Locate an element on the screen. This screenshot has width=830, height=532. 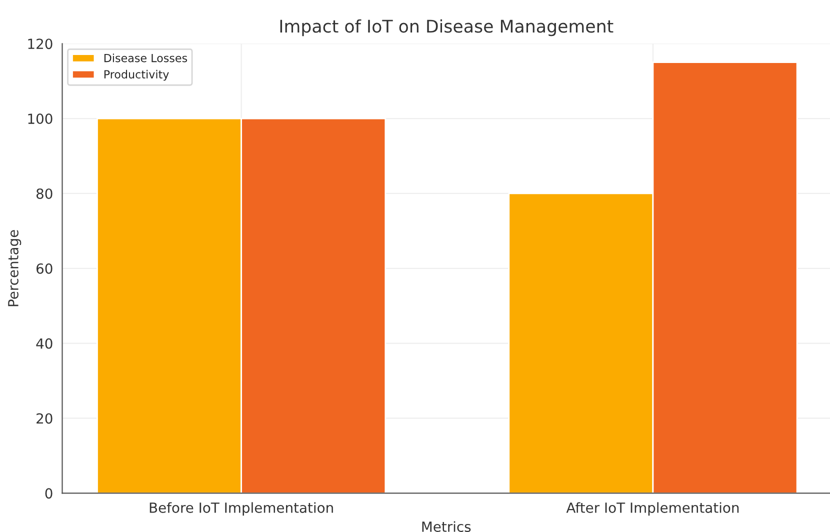
y-axis-title: Percentage is located at coordinates (15, 268).